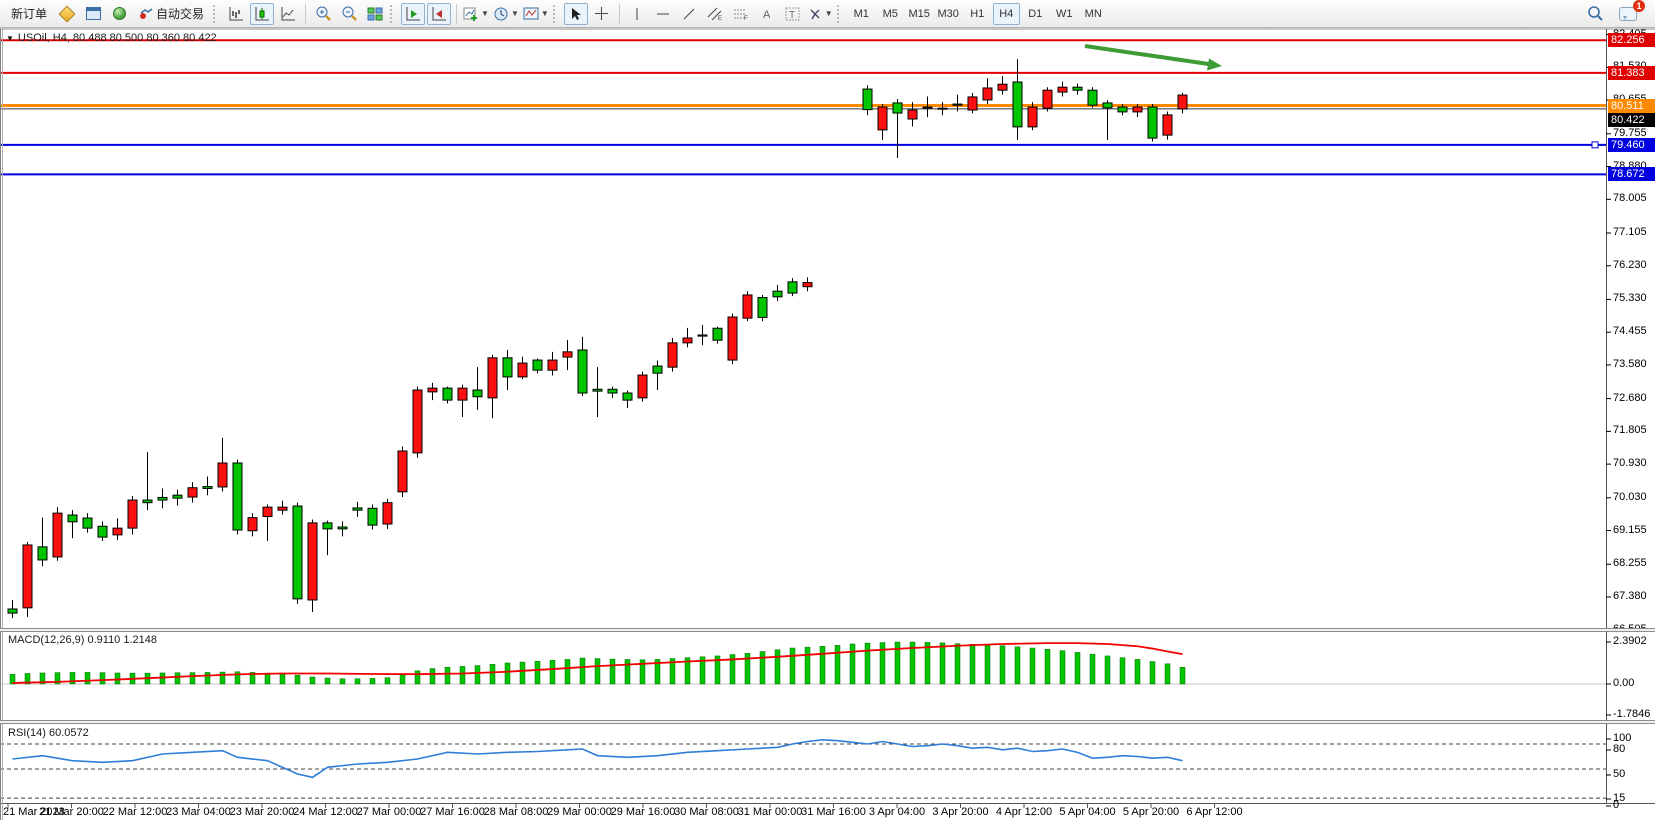 Image resolution: width=1655 pixels, height=831 pixels. Describe the element at coordinates (1630, 12) in the screenshot. I see `notifications-button: 1` at that location.